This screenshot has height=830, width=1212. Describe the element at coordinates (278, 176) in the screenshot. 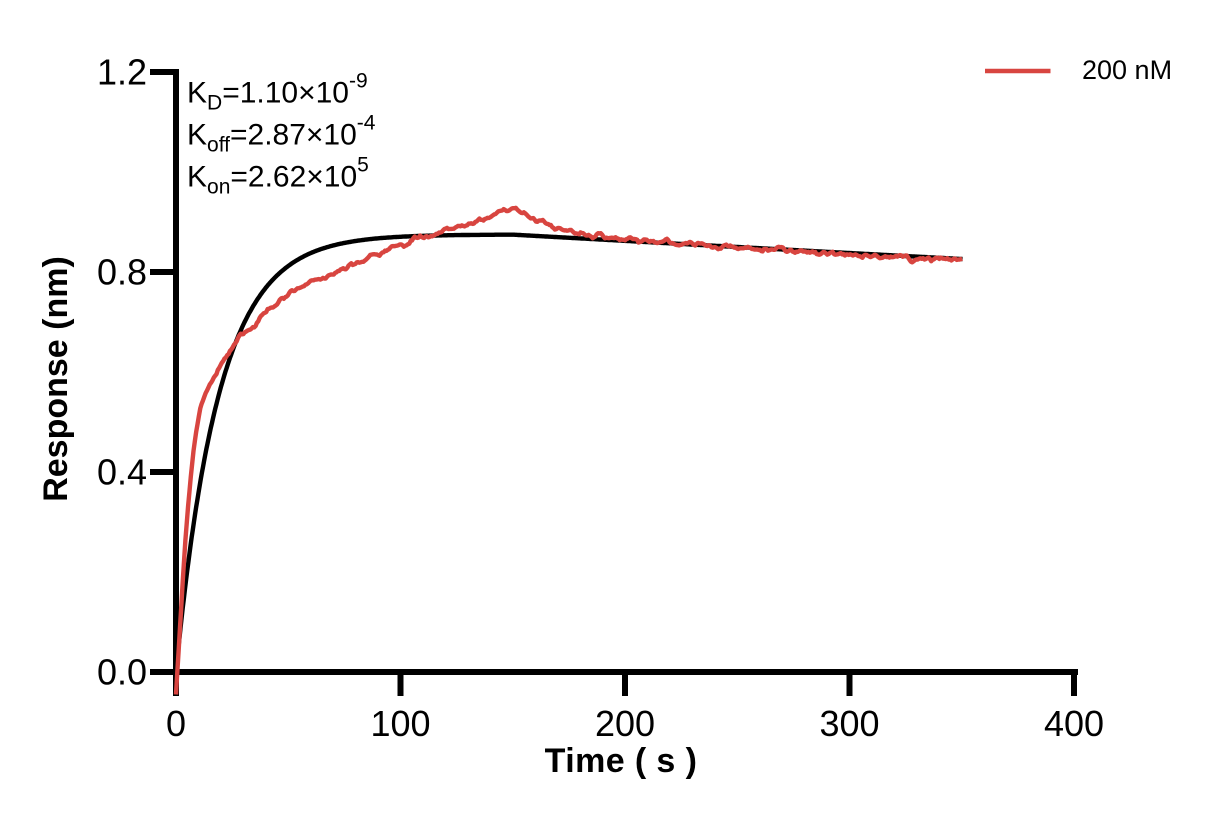

I see `svg-text: Kon=2.62×105` at that location.